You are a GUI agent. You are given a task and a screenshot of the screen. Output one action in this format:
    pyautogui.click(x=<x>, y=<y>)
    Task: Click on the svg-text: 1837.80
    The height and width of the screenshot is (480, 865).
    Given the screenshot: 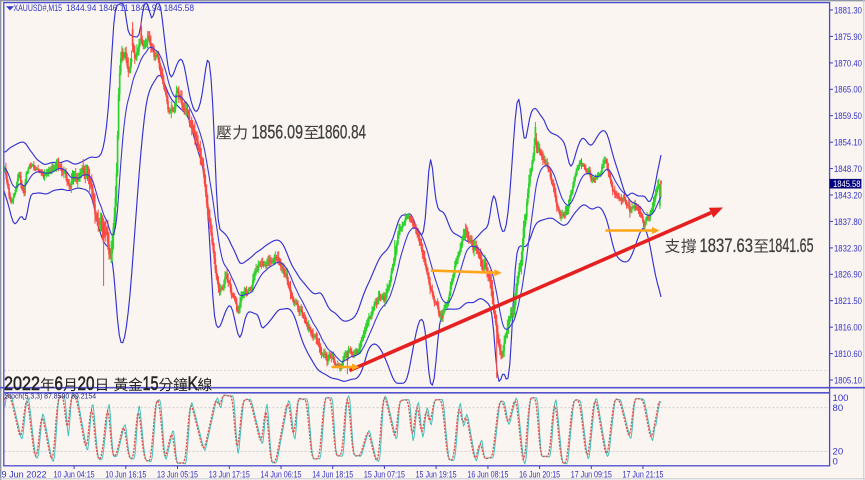 What is the action you would take?
    pyautogui.click(x=848, y=222)
    